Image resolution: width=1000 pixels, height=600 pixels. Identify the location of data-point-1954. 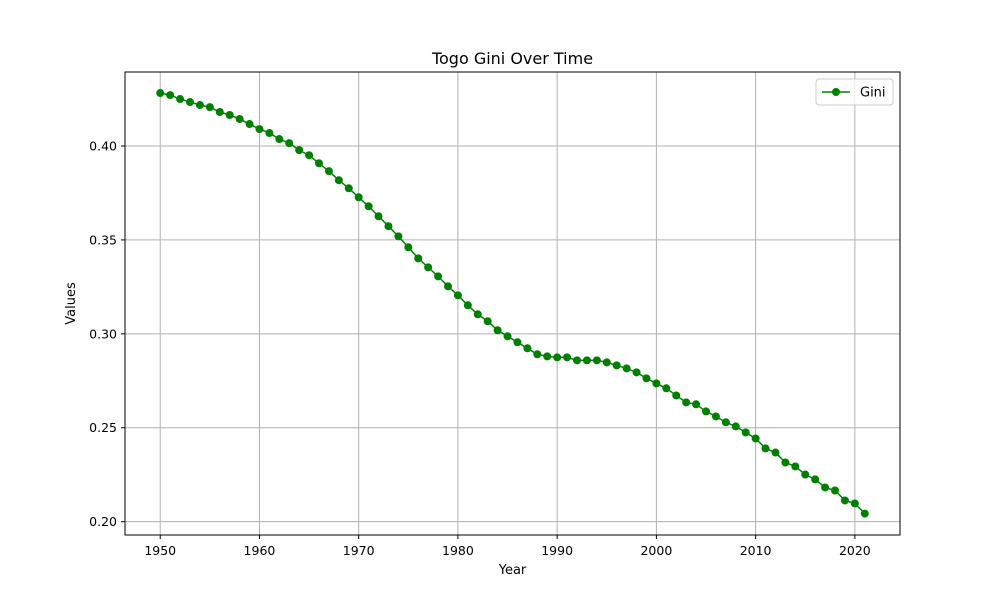
(199, 105).